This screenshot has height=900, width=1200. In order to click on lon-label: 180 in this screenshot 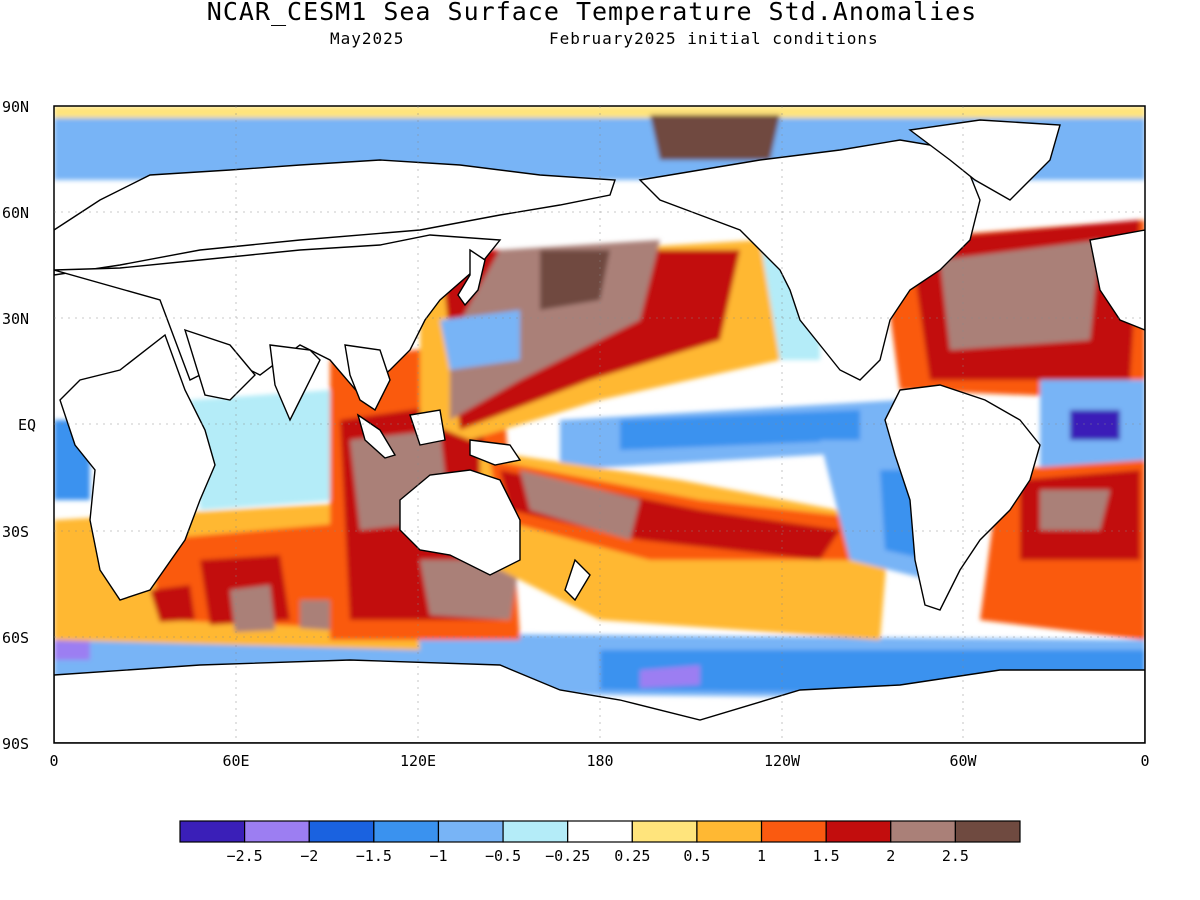, I will do `click(599, 761)`.